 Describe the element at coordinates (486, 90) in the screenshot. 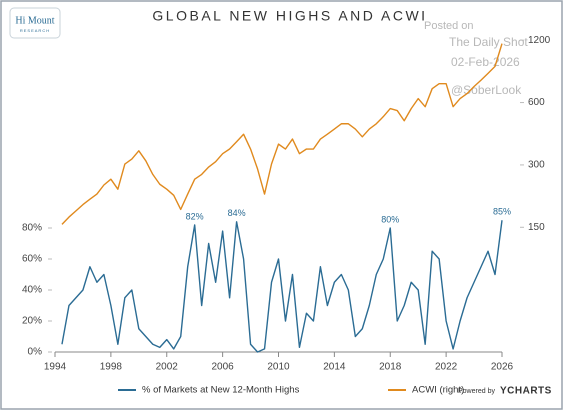

I see `watermark: @SoberLook` at that location.